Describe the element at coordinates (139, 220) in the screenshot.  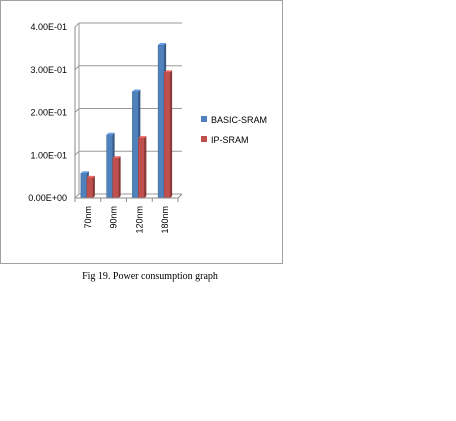
I see `x-tick-label: 120nm` at that location.